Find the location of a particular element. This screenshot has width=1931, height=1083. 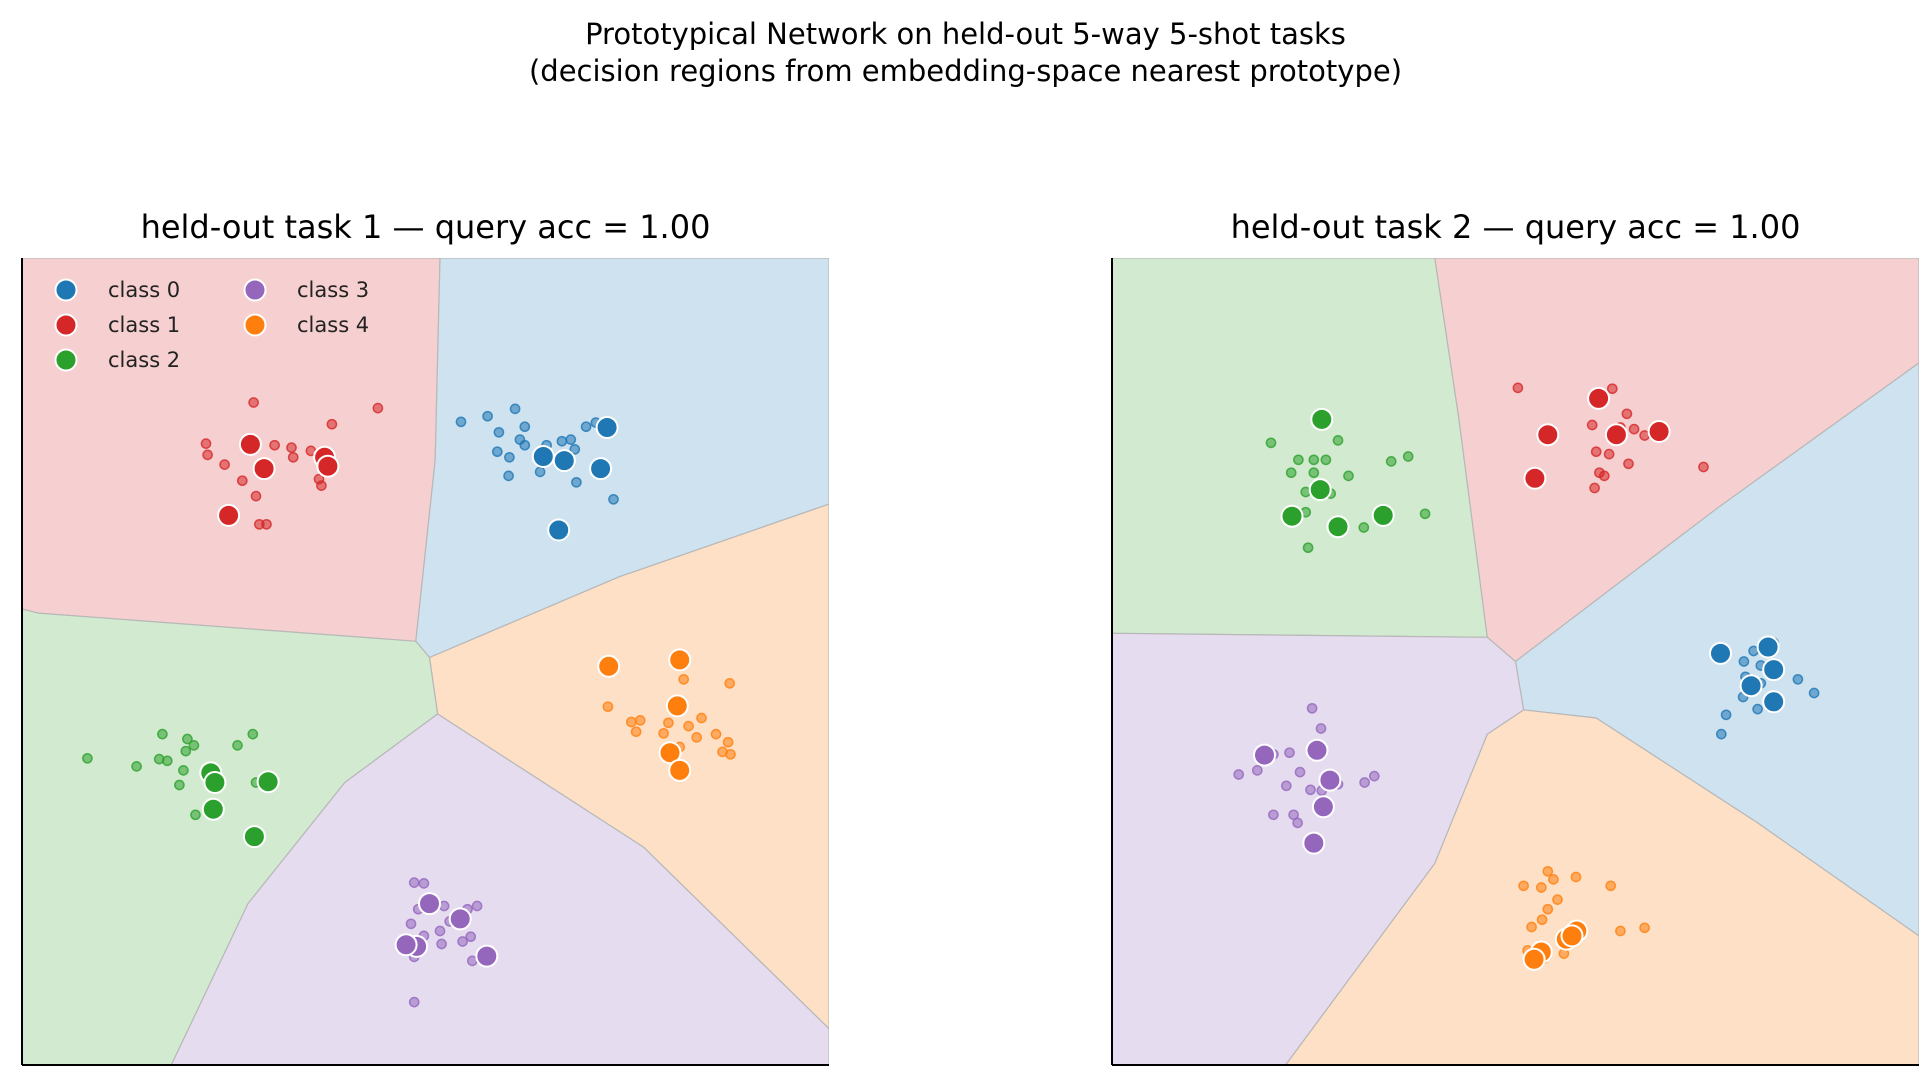

legend-label-class-4: class 4 is located at coordinates (333, 325).